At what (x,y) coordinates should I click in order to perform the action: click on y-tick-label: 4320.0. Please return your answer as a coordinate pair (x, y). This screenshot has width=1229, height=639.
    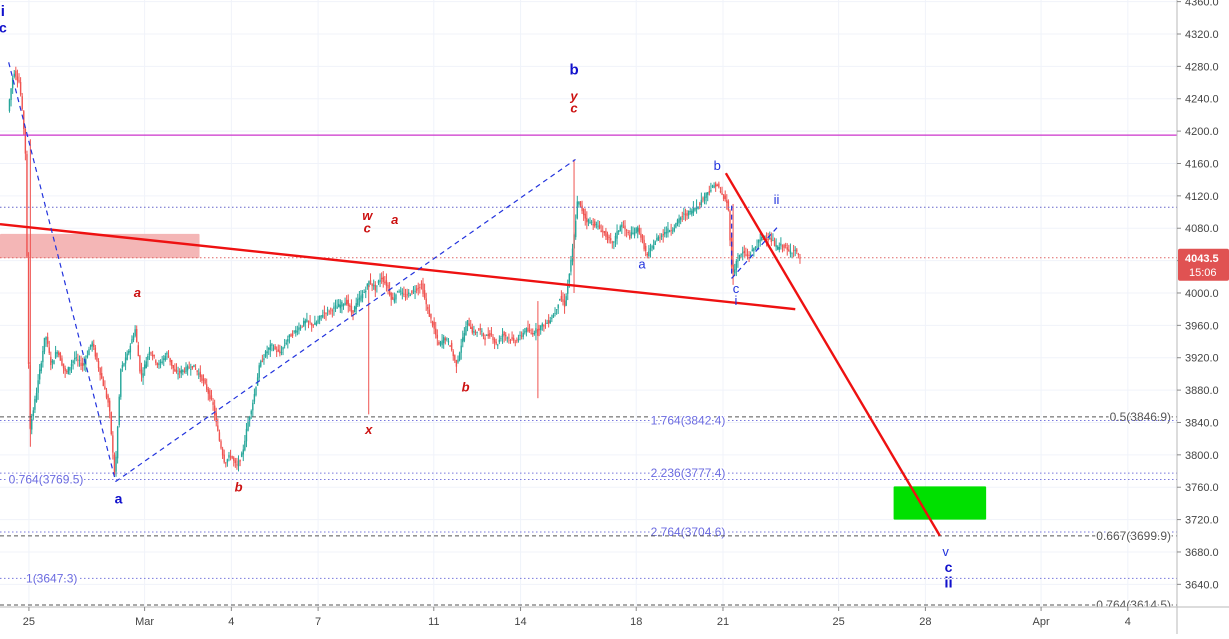
    Looking at the image, I should click on (1202, 35).